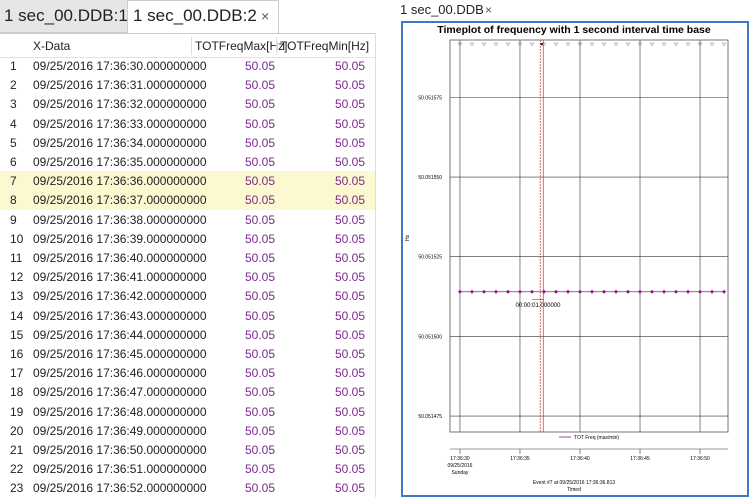  I want to click on row-number: 9, so click(13, 219).